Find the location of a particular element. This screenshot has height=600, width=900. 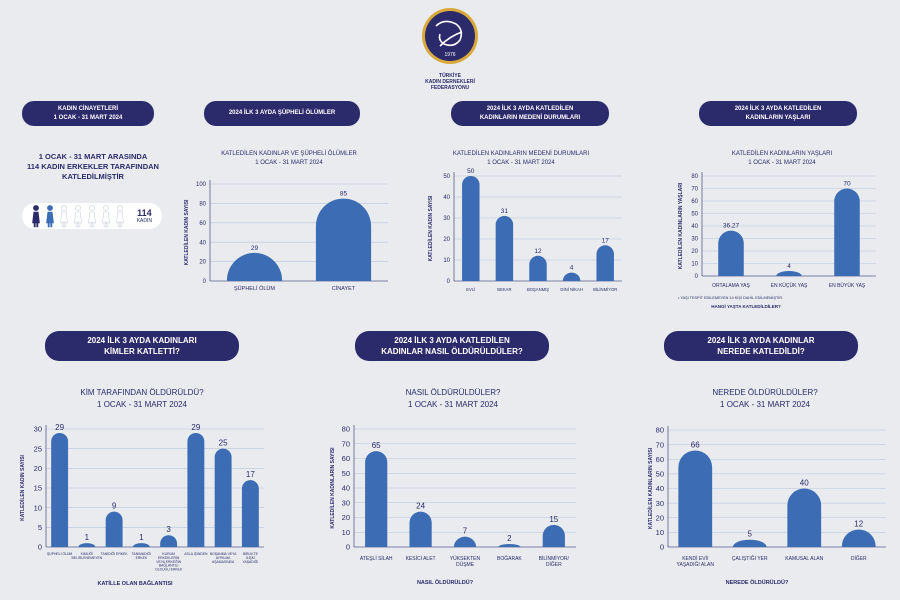

bar-value-label: 29 is located at coordinates (255, 248).